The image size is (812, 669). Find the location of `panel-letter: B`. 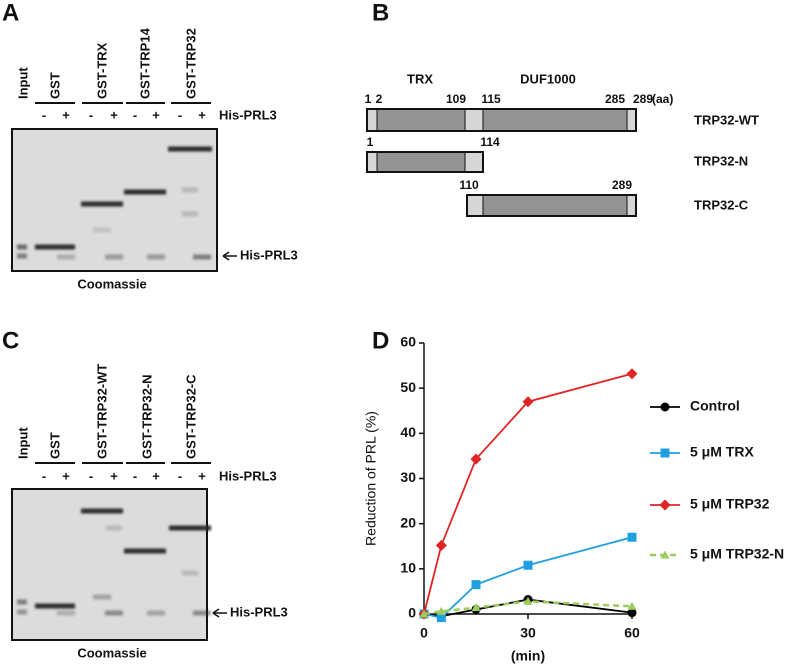

panel-letter: B is located at coordinates (380, 13).